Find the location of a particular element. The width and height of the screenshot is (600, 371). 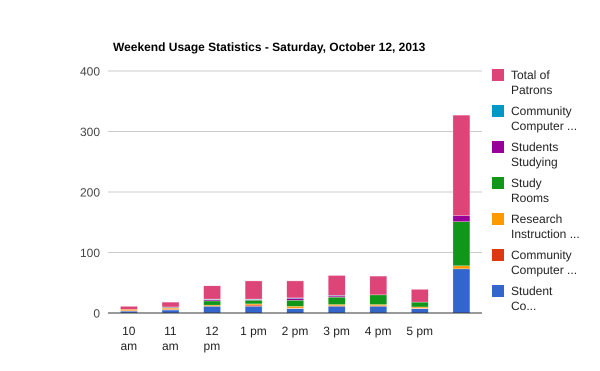

y-tick-label: 0 is located at coordinates (96, 313).